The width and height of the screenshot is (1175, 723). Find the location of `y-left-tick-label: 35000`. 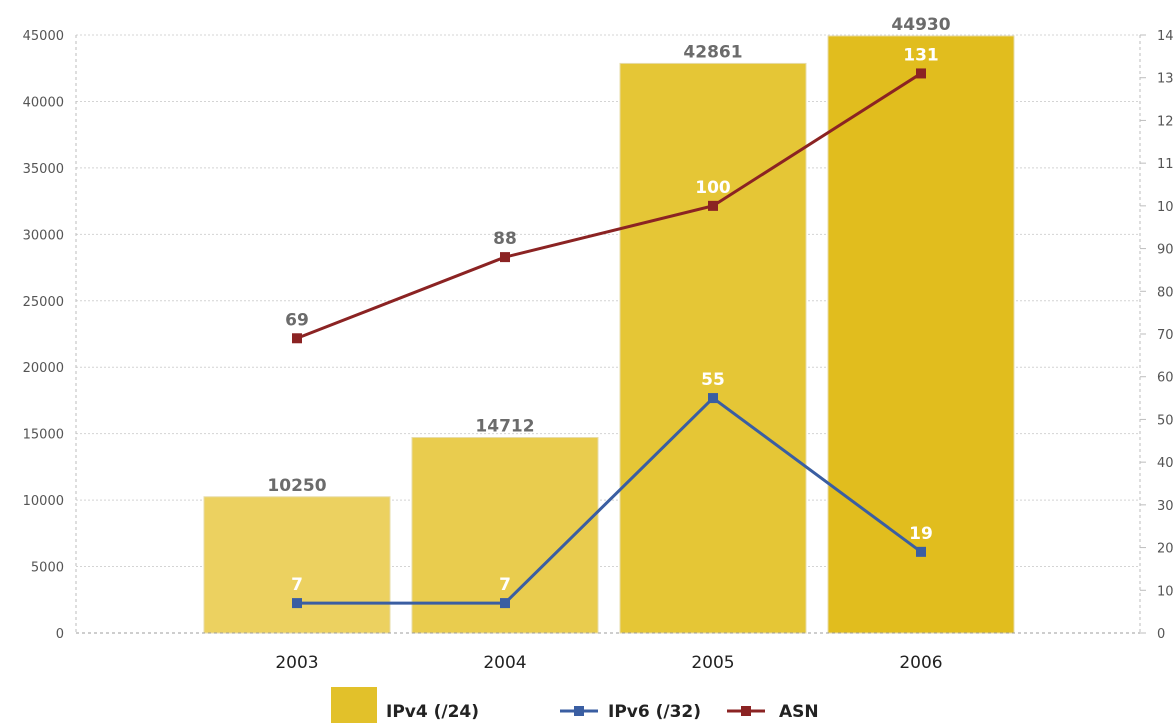

y-left-tick-label: 35000 is located at coordinates (43, 169).